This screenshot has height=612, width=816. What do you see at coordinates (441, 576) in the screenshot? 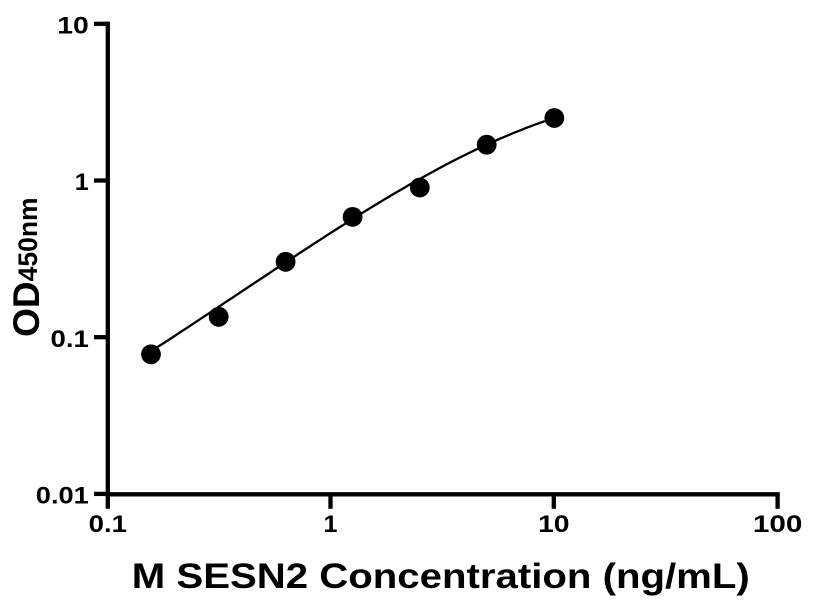
I see `svg-text: M SESN2 Concentration (ng/mL)` at bounding box center [441, 576].